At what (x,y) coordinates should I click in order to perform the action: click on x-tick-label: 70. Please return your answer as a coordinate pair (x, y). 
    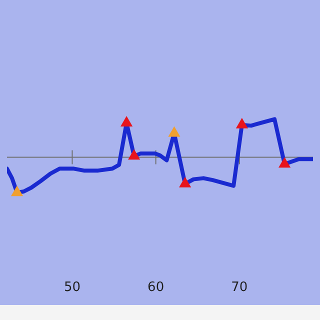
    Looking at the image, I should click on (239, 288).